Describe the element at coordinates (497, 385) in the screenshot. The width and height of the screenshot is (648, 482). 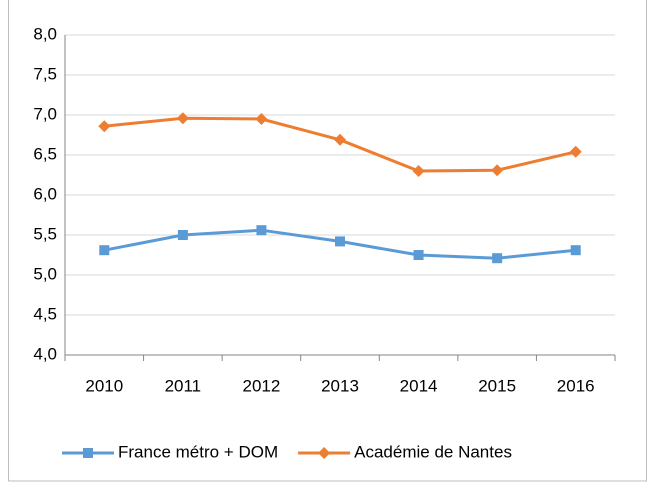
I see `x-tick-label: 2015` at that location.